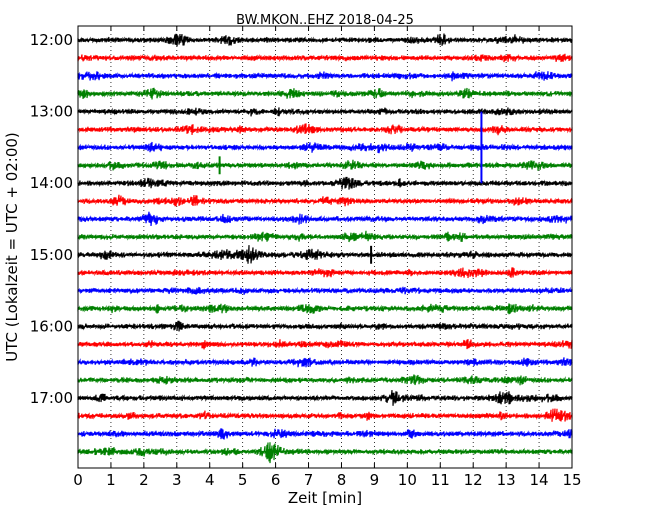 The image size is (650, 520). What do you see at coordinates (571, 480) in the screenshot?
I see `x-tick-label: 15` at bounding box center [571, 480].